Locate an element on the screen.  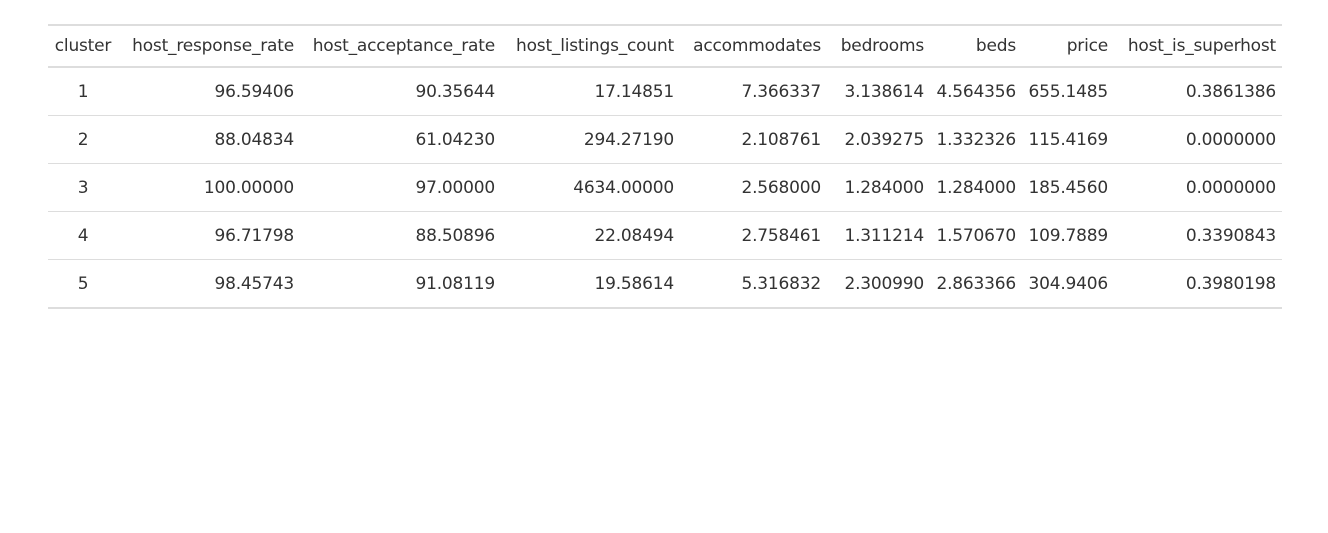
cell-cluster: 1 is located at coordinates (83, 91).